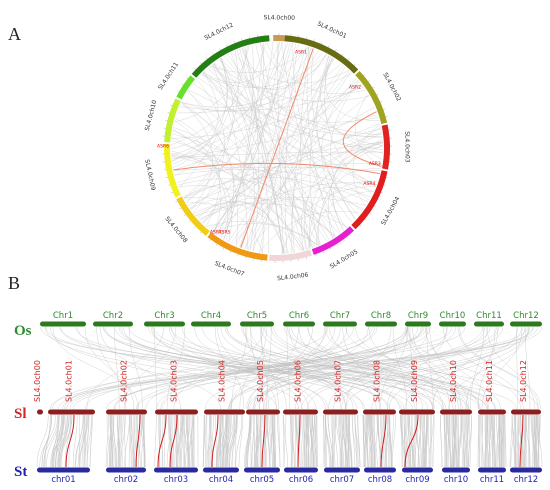  What do you see at coordinates (381, 316) in the screenshot?
I see `os-chromosome-label: Chr8` at bounding box center [381, 316].